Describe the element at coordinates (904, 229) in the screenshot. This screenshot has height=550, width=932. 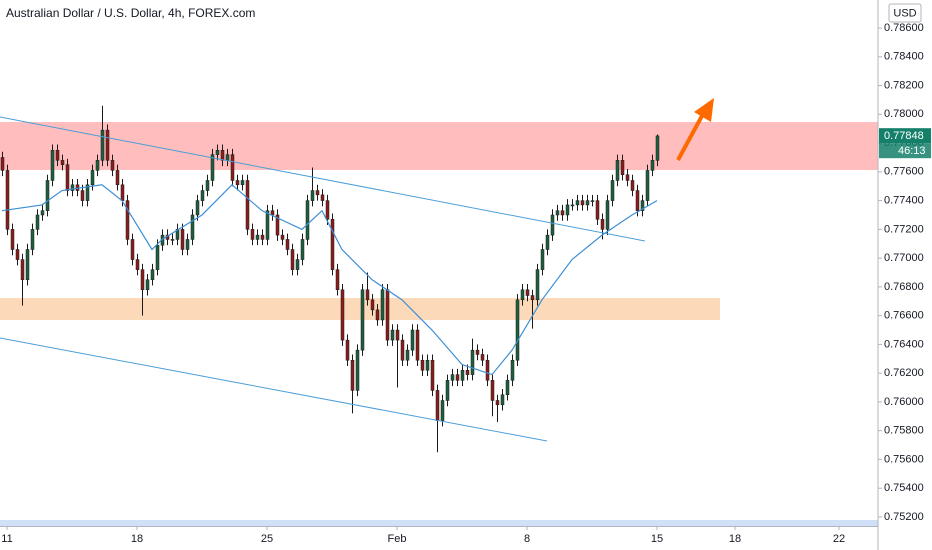
I see `y-tick-label: 0.77200` at that location.